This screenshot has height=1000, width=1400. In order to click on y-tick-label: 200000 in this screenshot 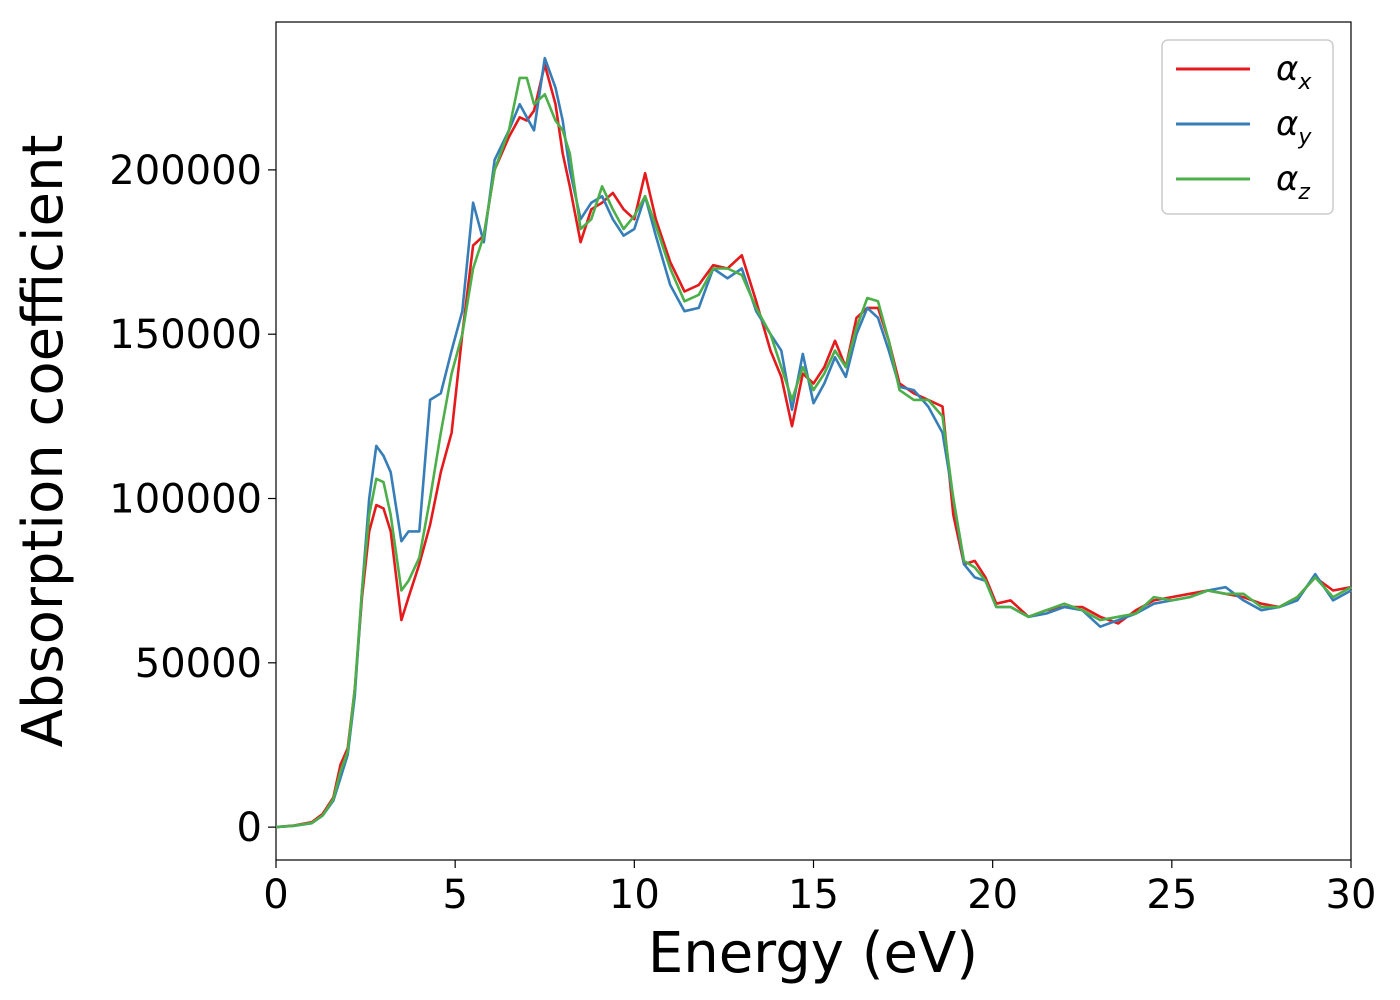, I will do `click(185, 171)`.